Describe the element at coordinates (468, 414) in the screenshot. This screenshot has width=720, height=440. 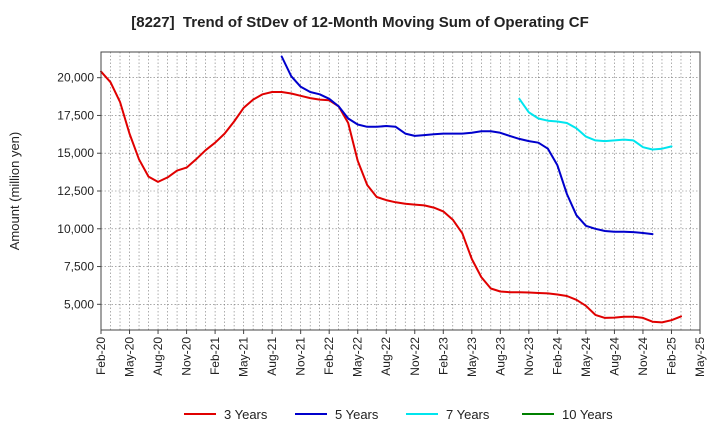
I see `legend-label: 7 Years` at that location.